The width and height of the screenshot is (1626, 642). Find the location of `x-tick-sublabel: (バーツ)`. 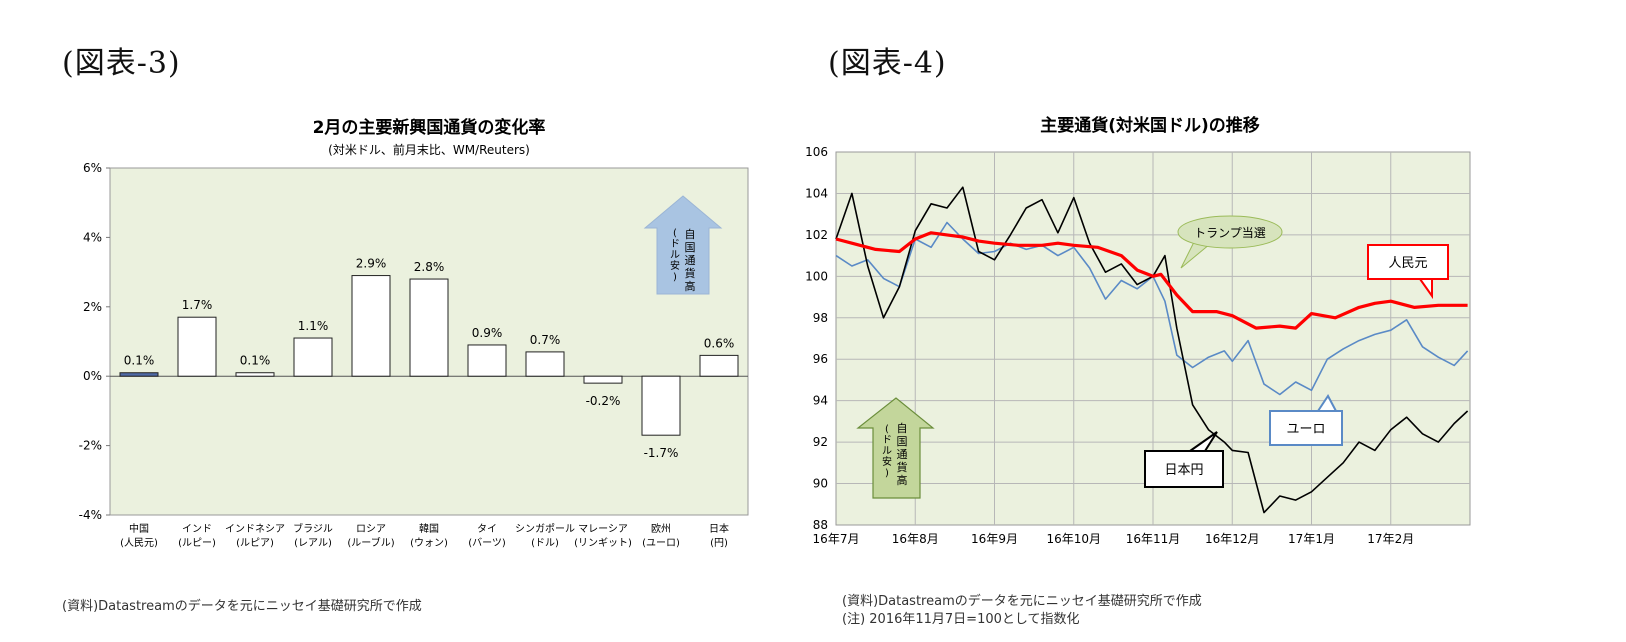

x-tick-sublabel: (バーツ) is located at coordinates (487, 543).